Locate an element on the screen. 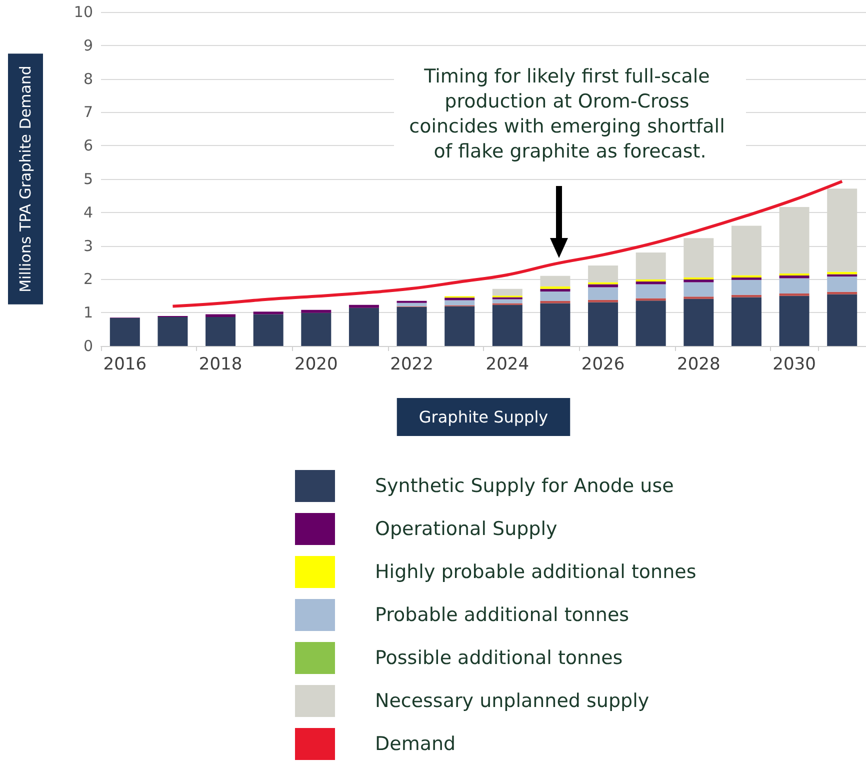  y-tick-label: 6 is located at coordinates (88, 145).